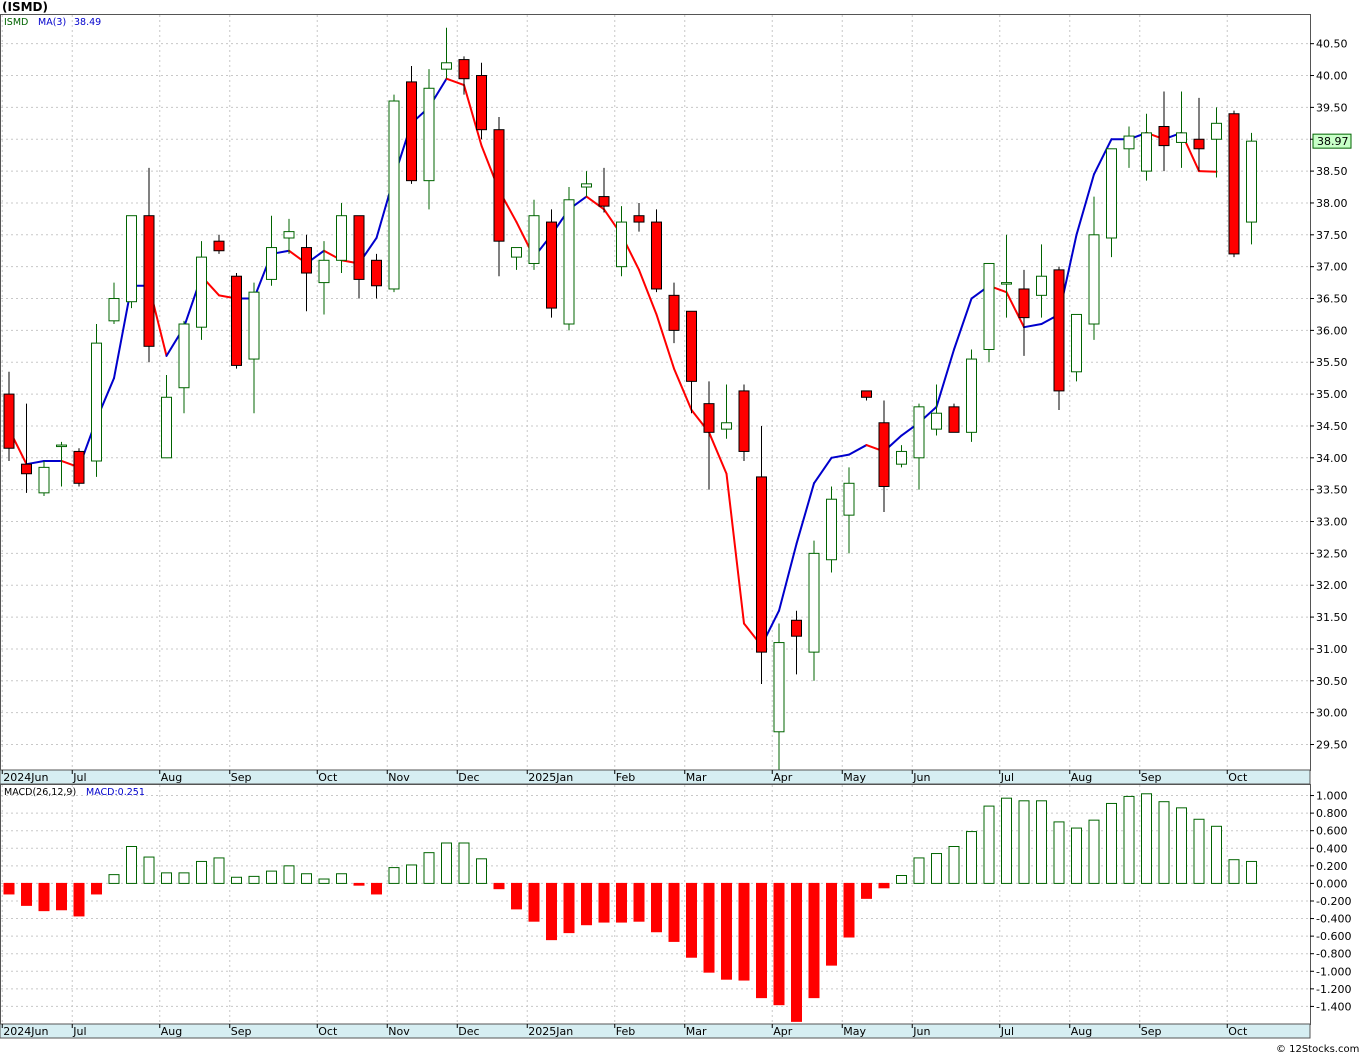  I want to click on month-label: Feb, so click(625, 1031).